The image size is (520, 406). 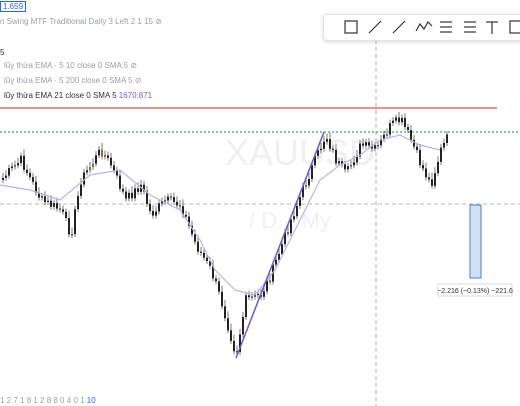 I want to click on footer: 1 2 7 1 8 1 2 8 8 0 4 0 1 10, so click(x=48, y=400).